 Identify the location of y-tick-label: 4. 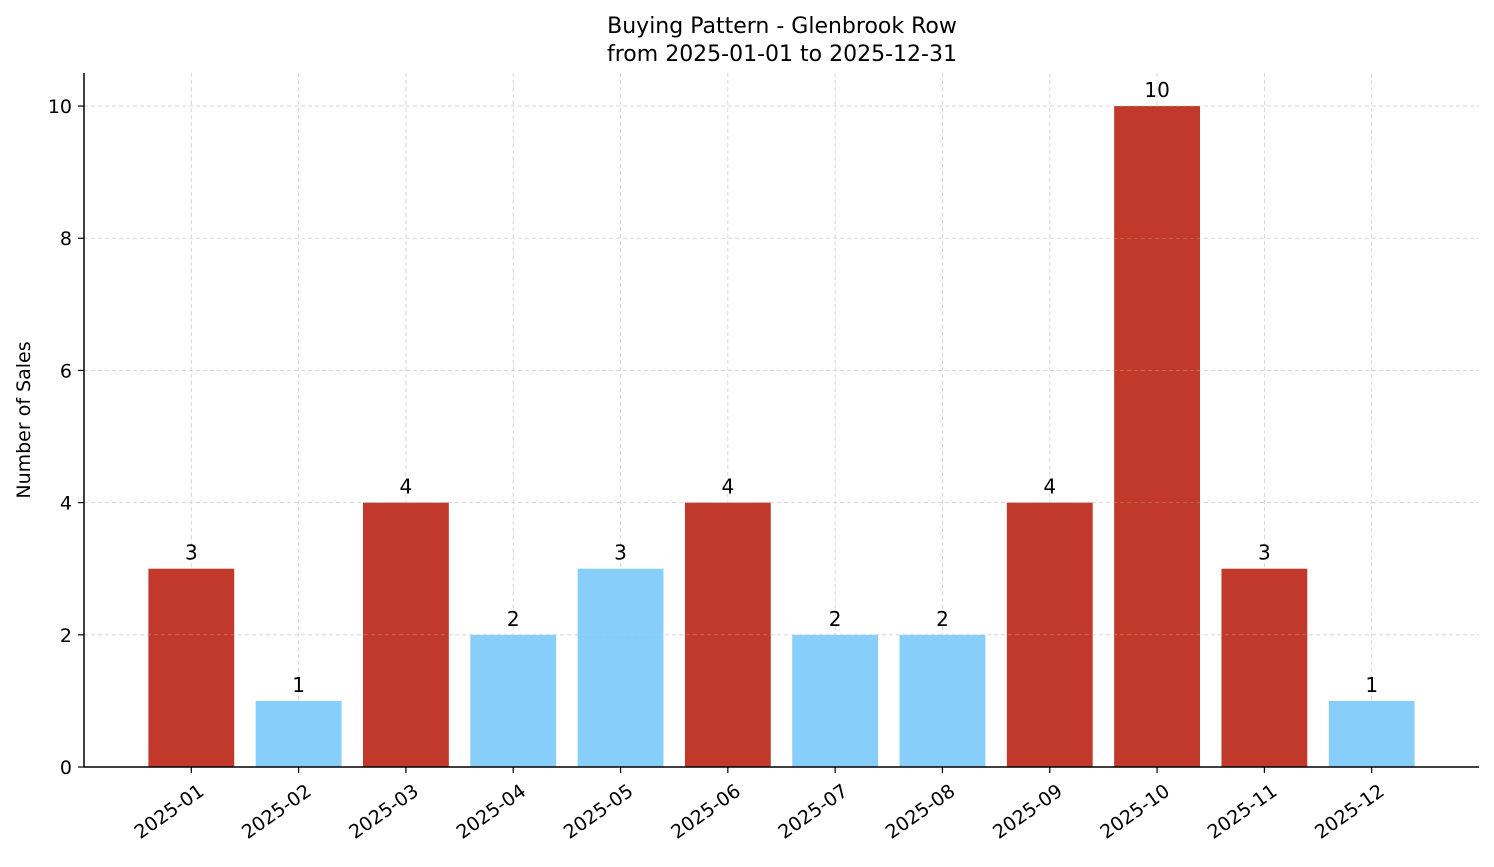
(66, 504).